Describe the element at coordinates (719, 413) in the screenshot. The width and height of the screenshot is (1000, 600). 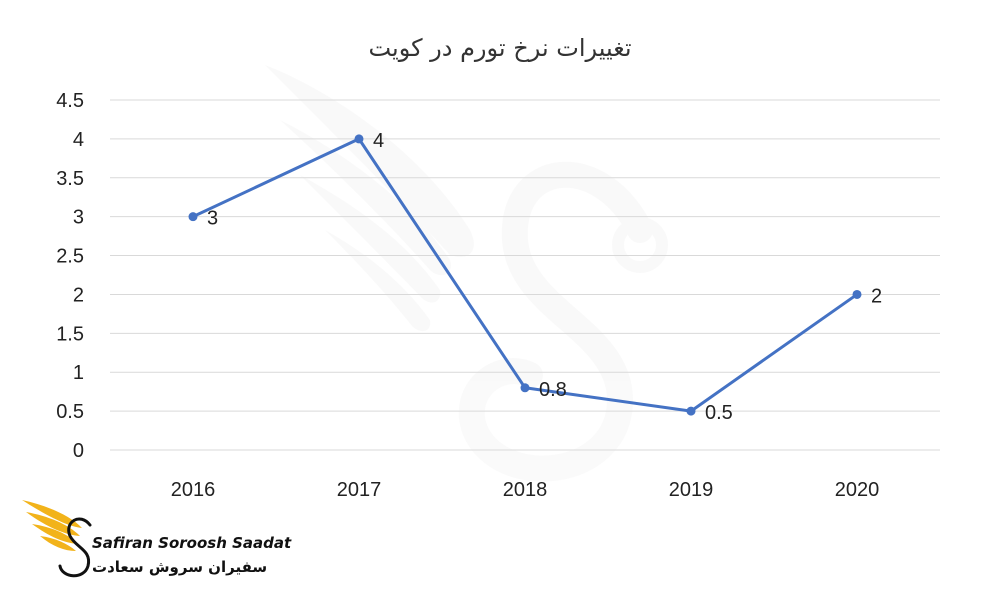
I see `data-label: 0.5` at that location.